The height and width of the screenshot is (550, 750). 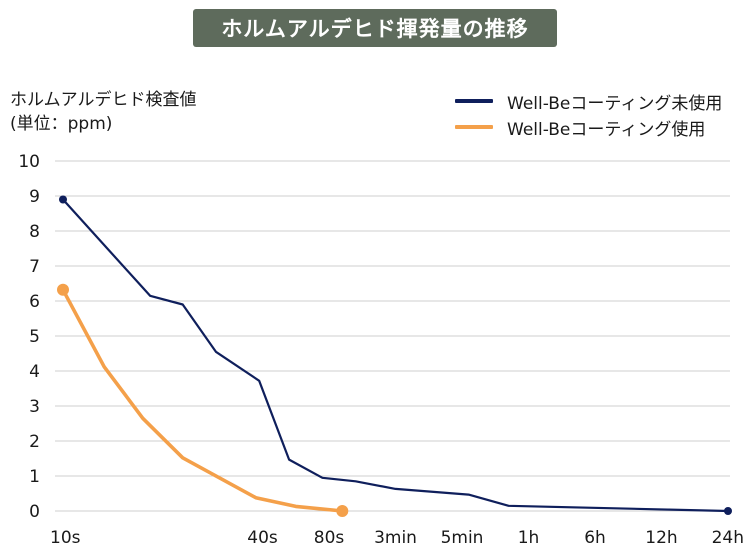 What do you see at coordinates (34, 232) in the screenshot?
I see `y-tick-label-8: 8` at bounding box center [34, 232].